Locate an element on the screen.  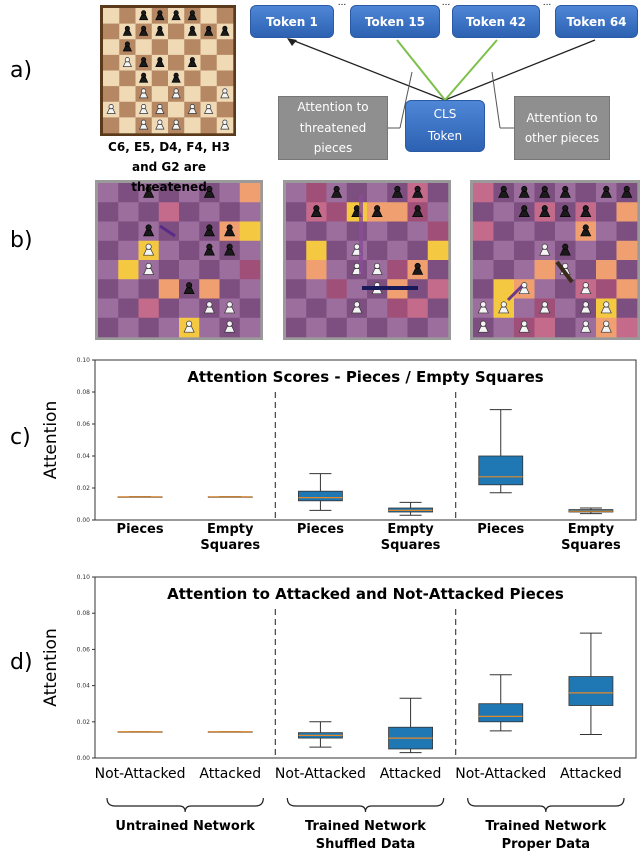
chessboard is located at coordinates (179, 260).